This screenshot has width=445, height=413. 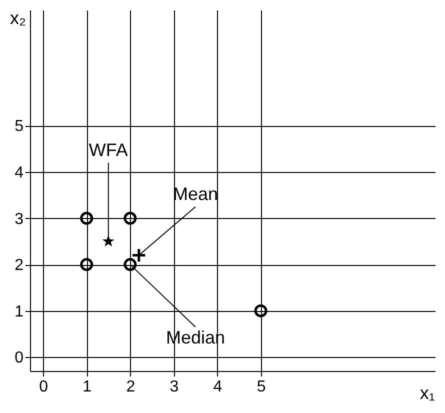 What do you see at coordinates (19, 173) in the screenshot?
I see `y-tick-label: 4` at bounding box center [19, 173].